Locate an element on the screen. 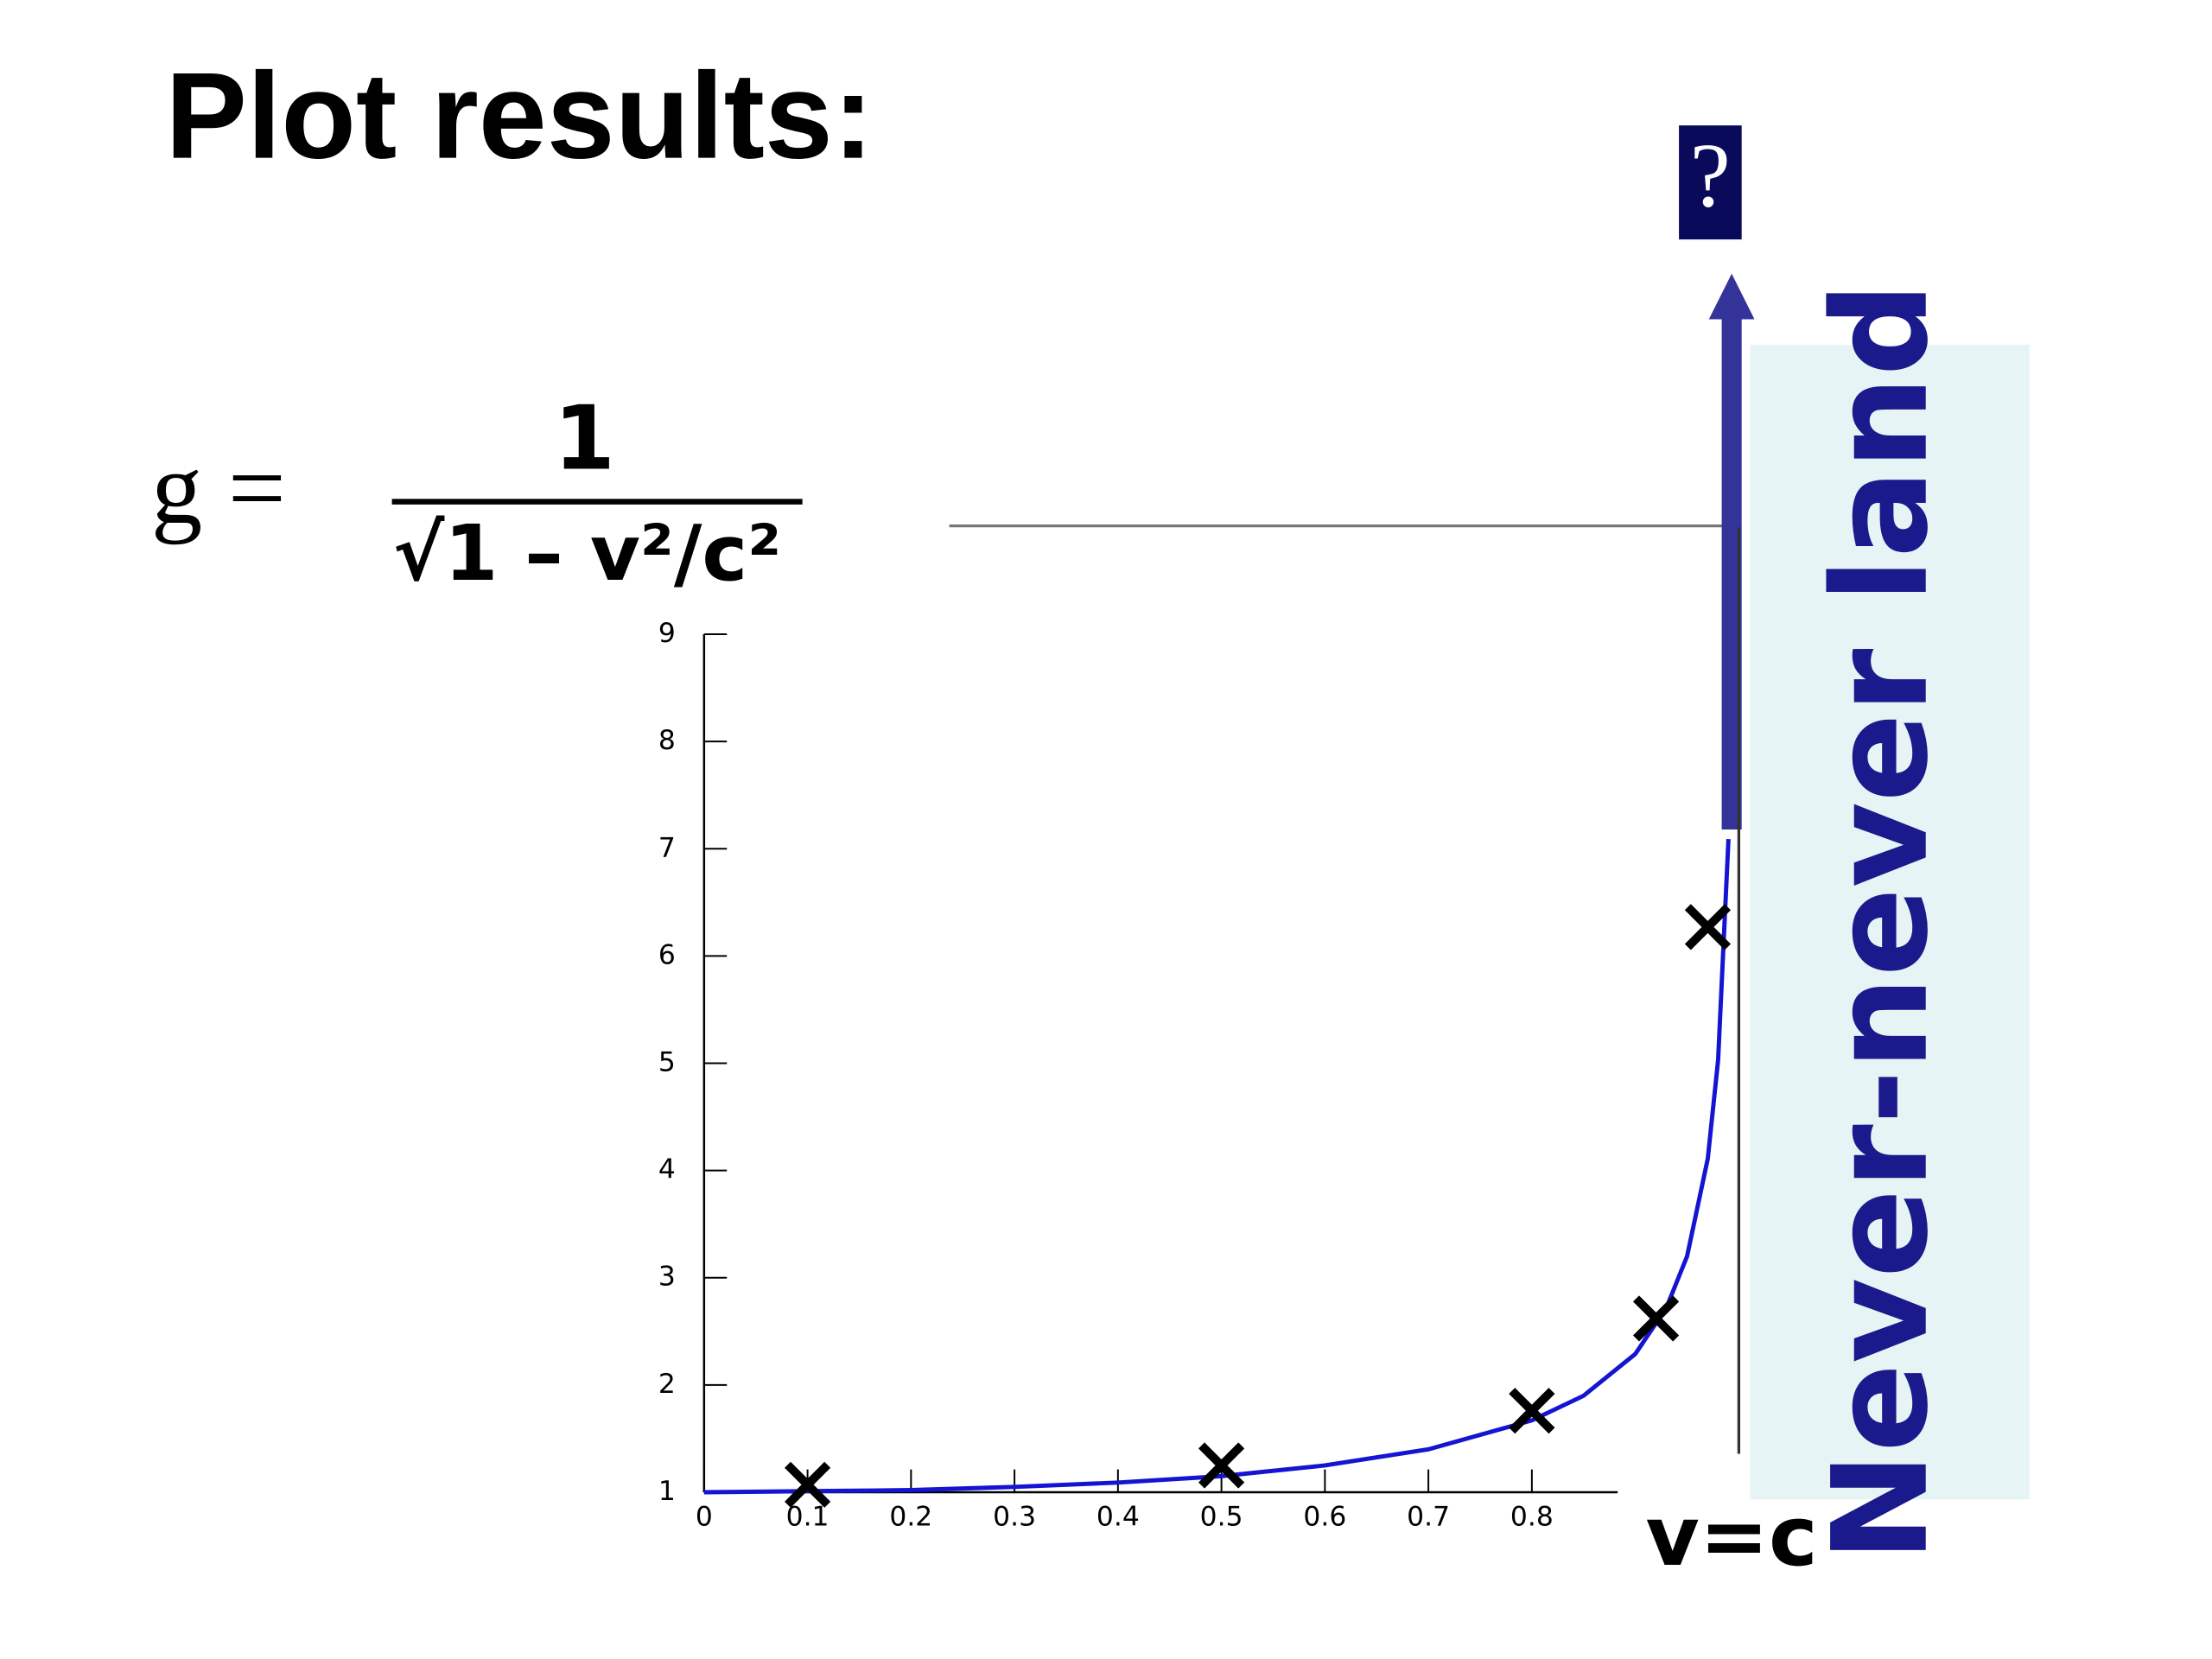  y-tick-label: 7 is located at coordinates (667, 847).